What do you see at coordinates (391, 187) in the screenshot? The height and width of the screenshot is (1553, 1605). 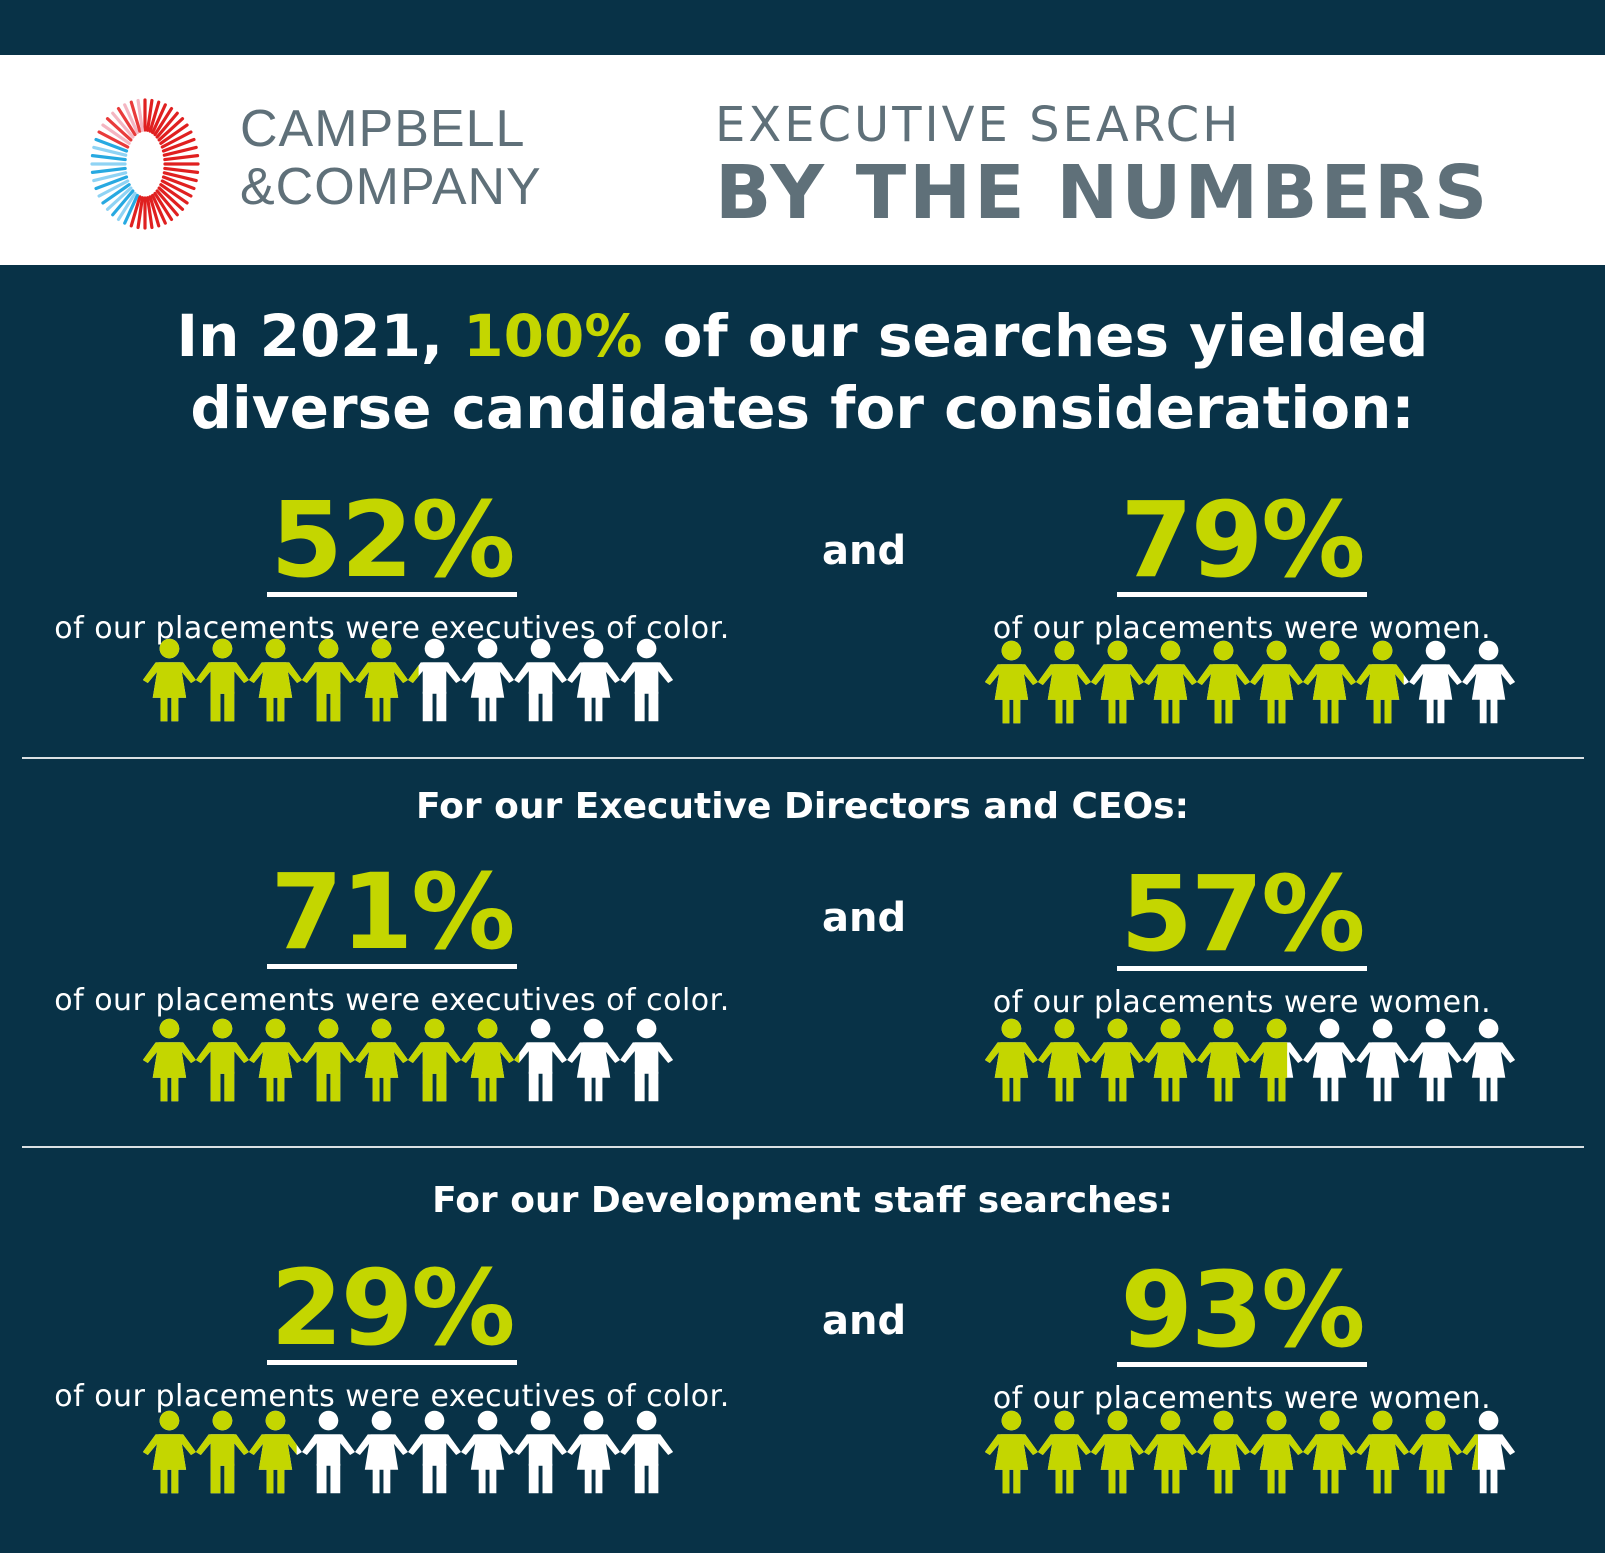 I see `brand-line-2: &COMPANY` at bounding box center [391, 187].